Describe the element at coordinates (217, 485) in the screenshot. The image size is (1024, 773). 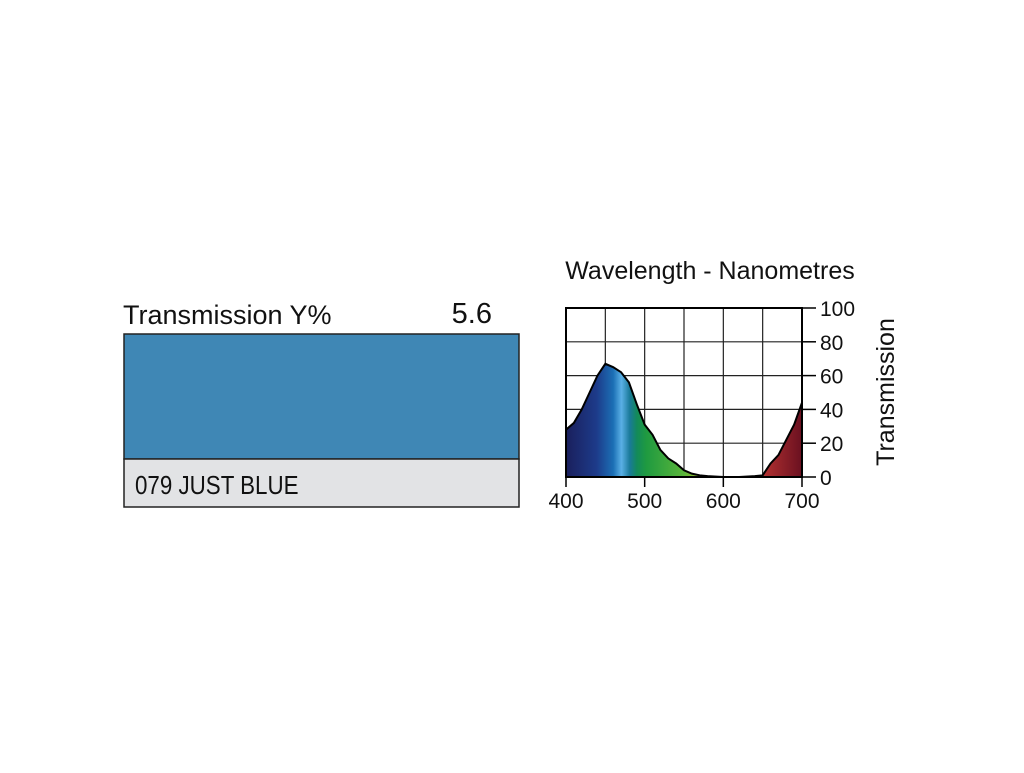
I see `swatch-name: 079 JUST BLUE` at that location.